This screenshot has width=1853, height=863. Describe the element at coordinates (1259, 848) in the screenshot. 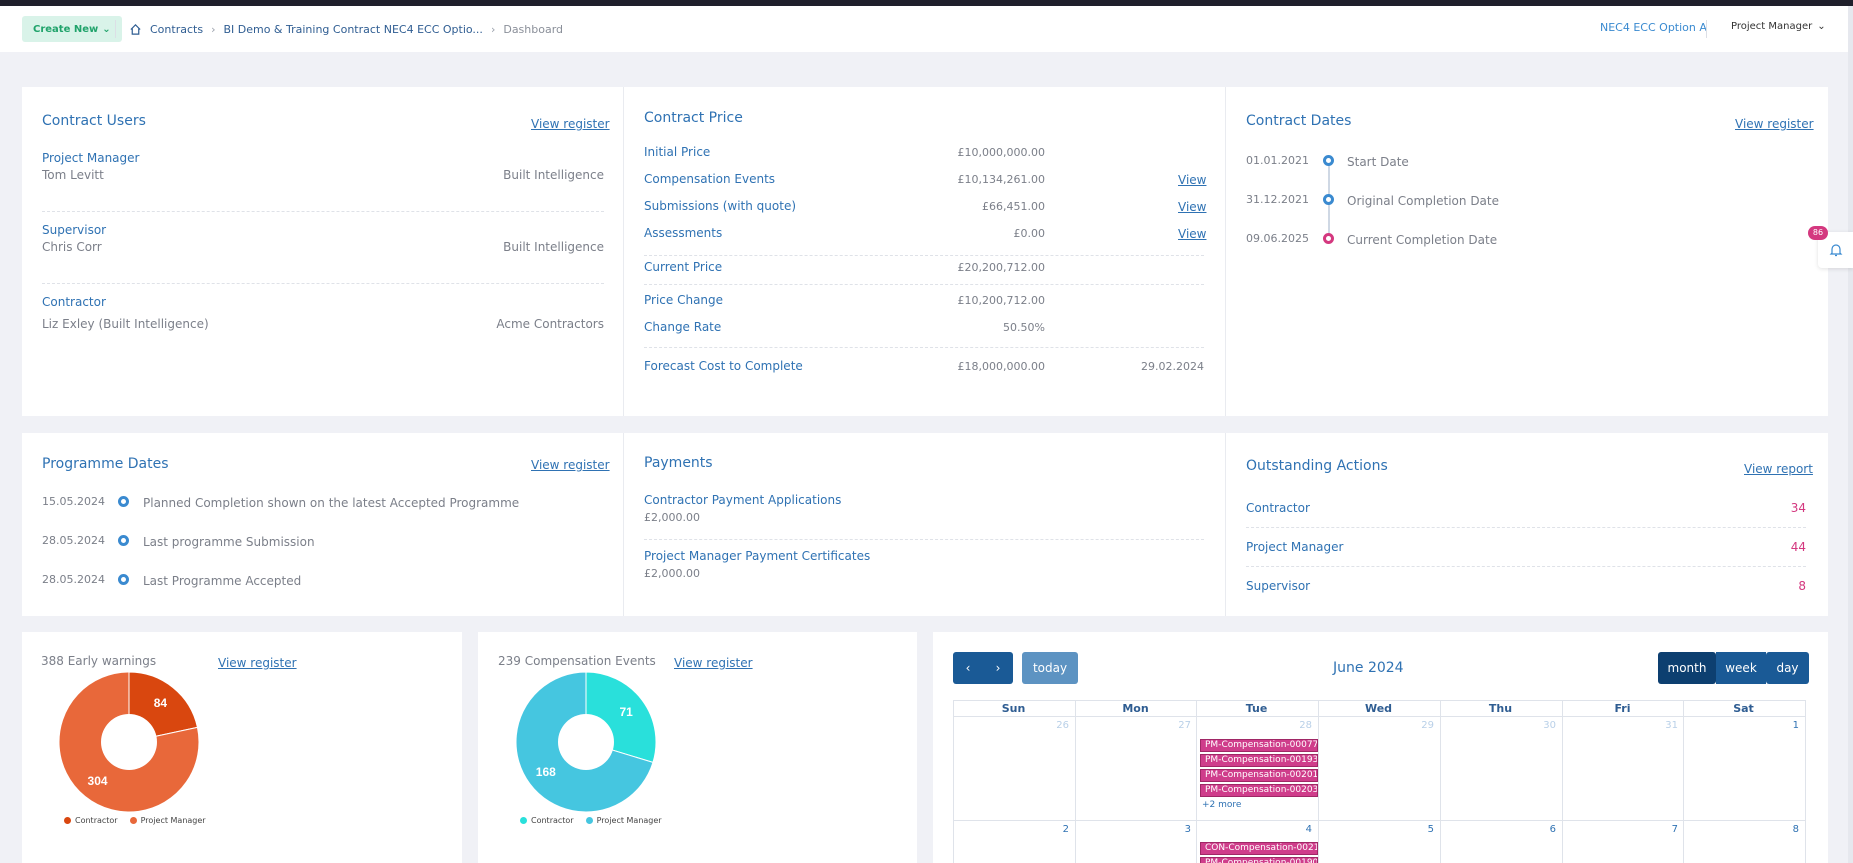

I see `calendar-event: CON-Compensation-0021` at that location.